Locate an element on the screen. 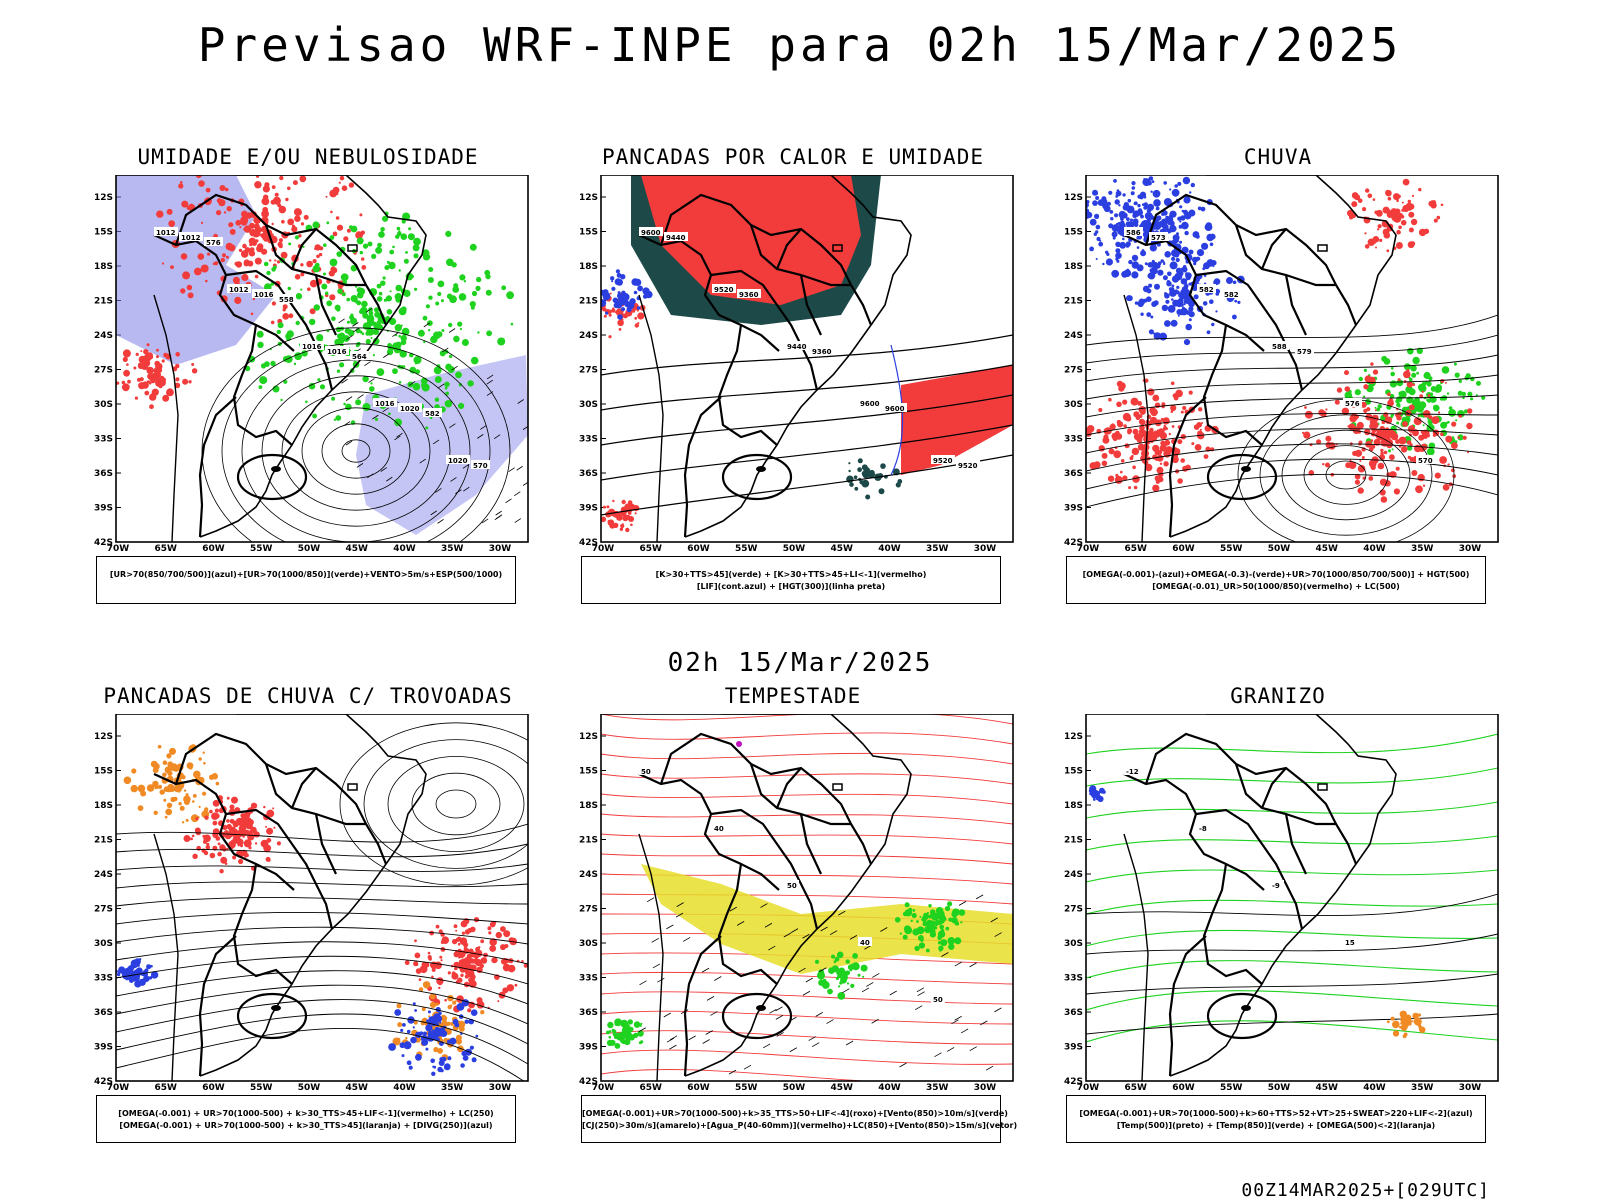  contour-label: 1012 is located at coordinates (191, 238).